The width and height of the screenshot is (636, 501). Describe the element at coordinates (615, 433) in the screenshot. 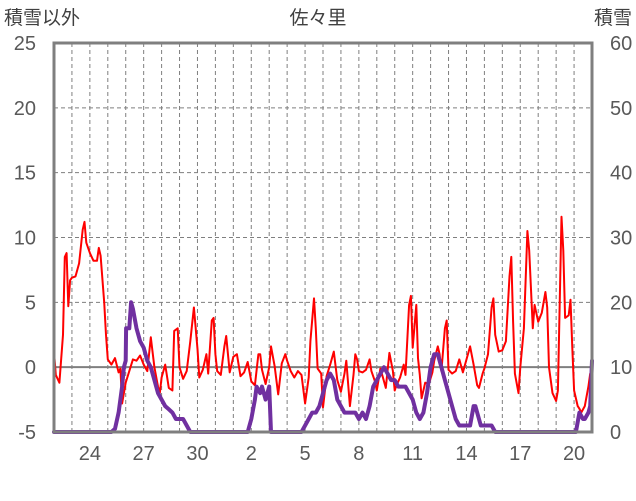

I see `right-tick-label: 0` at that location.